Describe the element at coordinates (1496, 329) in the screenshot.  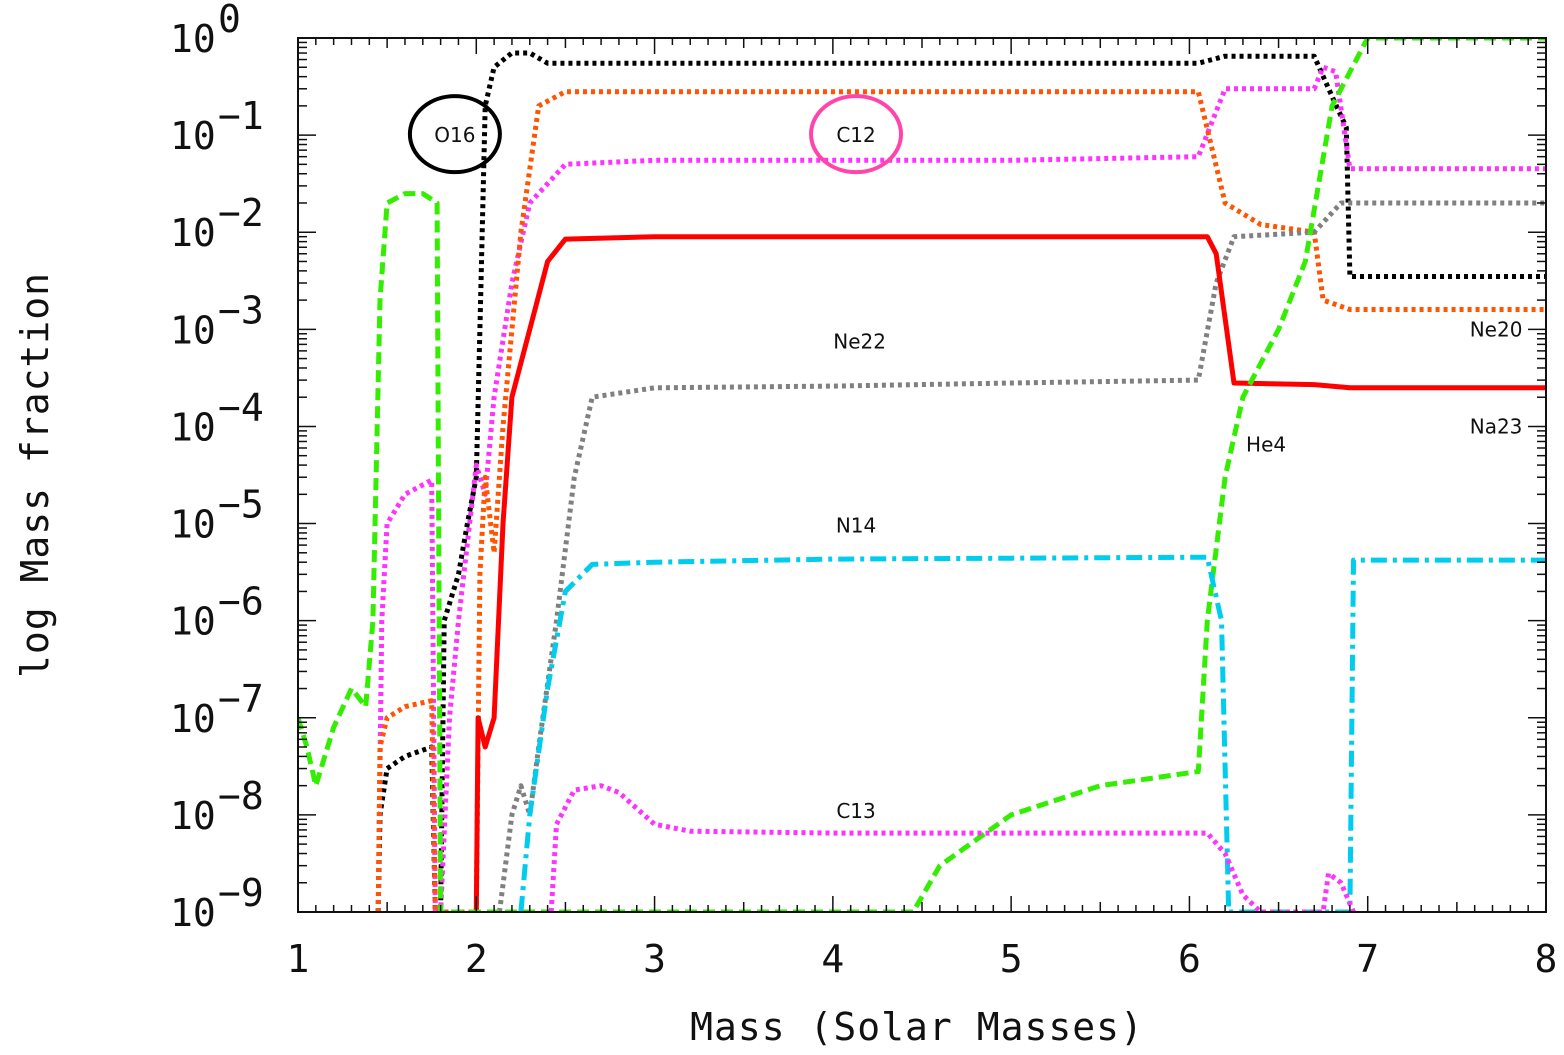
I see `isotope-label-ne20: Ne20` at that location.